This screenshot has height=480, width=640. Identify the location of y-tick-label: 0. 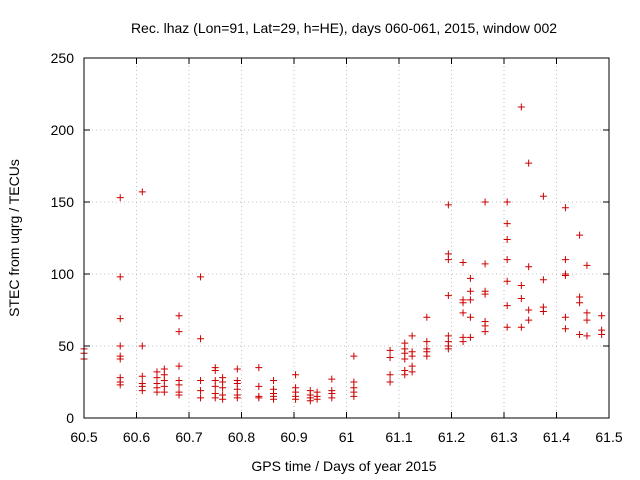
(70, 418).